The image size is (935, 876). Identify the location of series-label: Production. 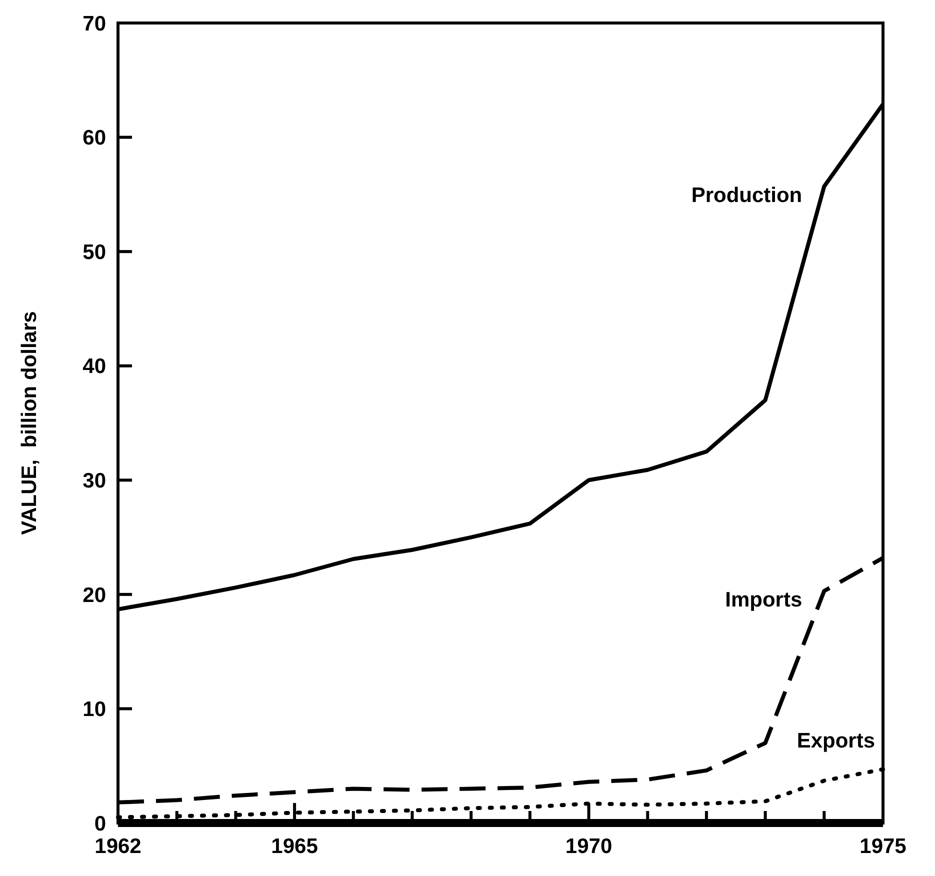
(746, 195).